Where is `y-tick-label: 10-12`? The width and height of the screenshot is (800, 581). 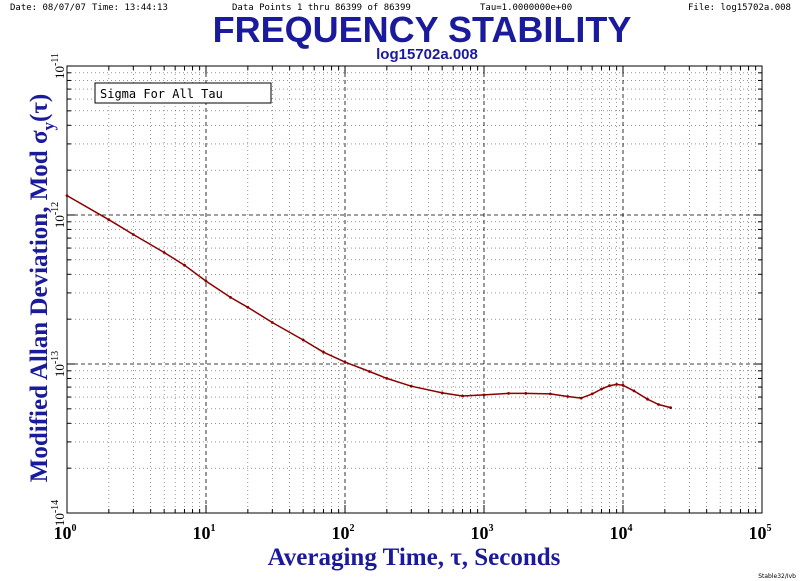 y-tick-label: 10-12 is located at coordinates (58, 215).